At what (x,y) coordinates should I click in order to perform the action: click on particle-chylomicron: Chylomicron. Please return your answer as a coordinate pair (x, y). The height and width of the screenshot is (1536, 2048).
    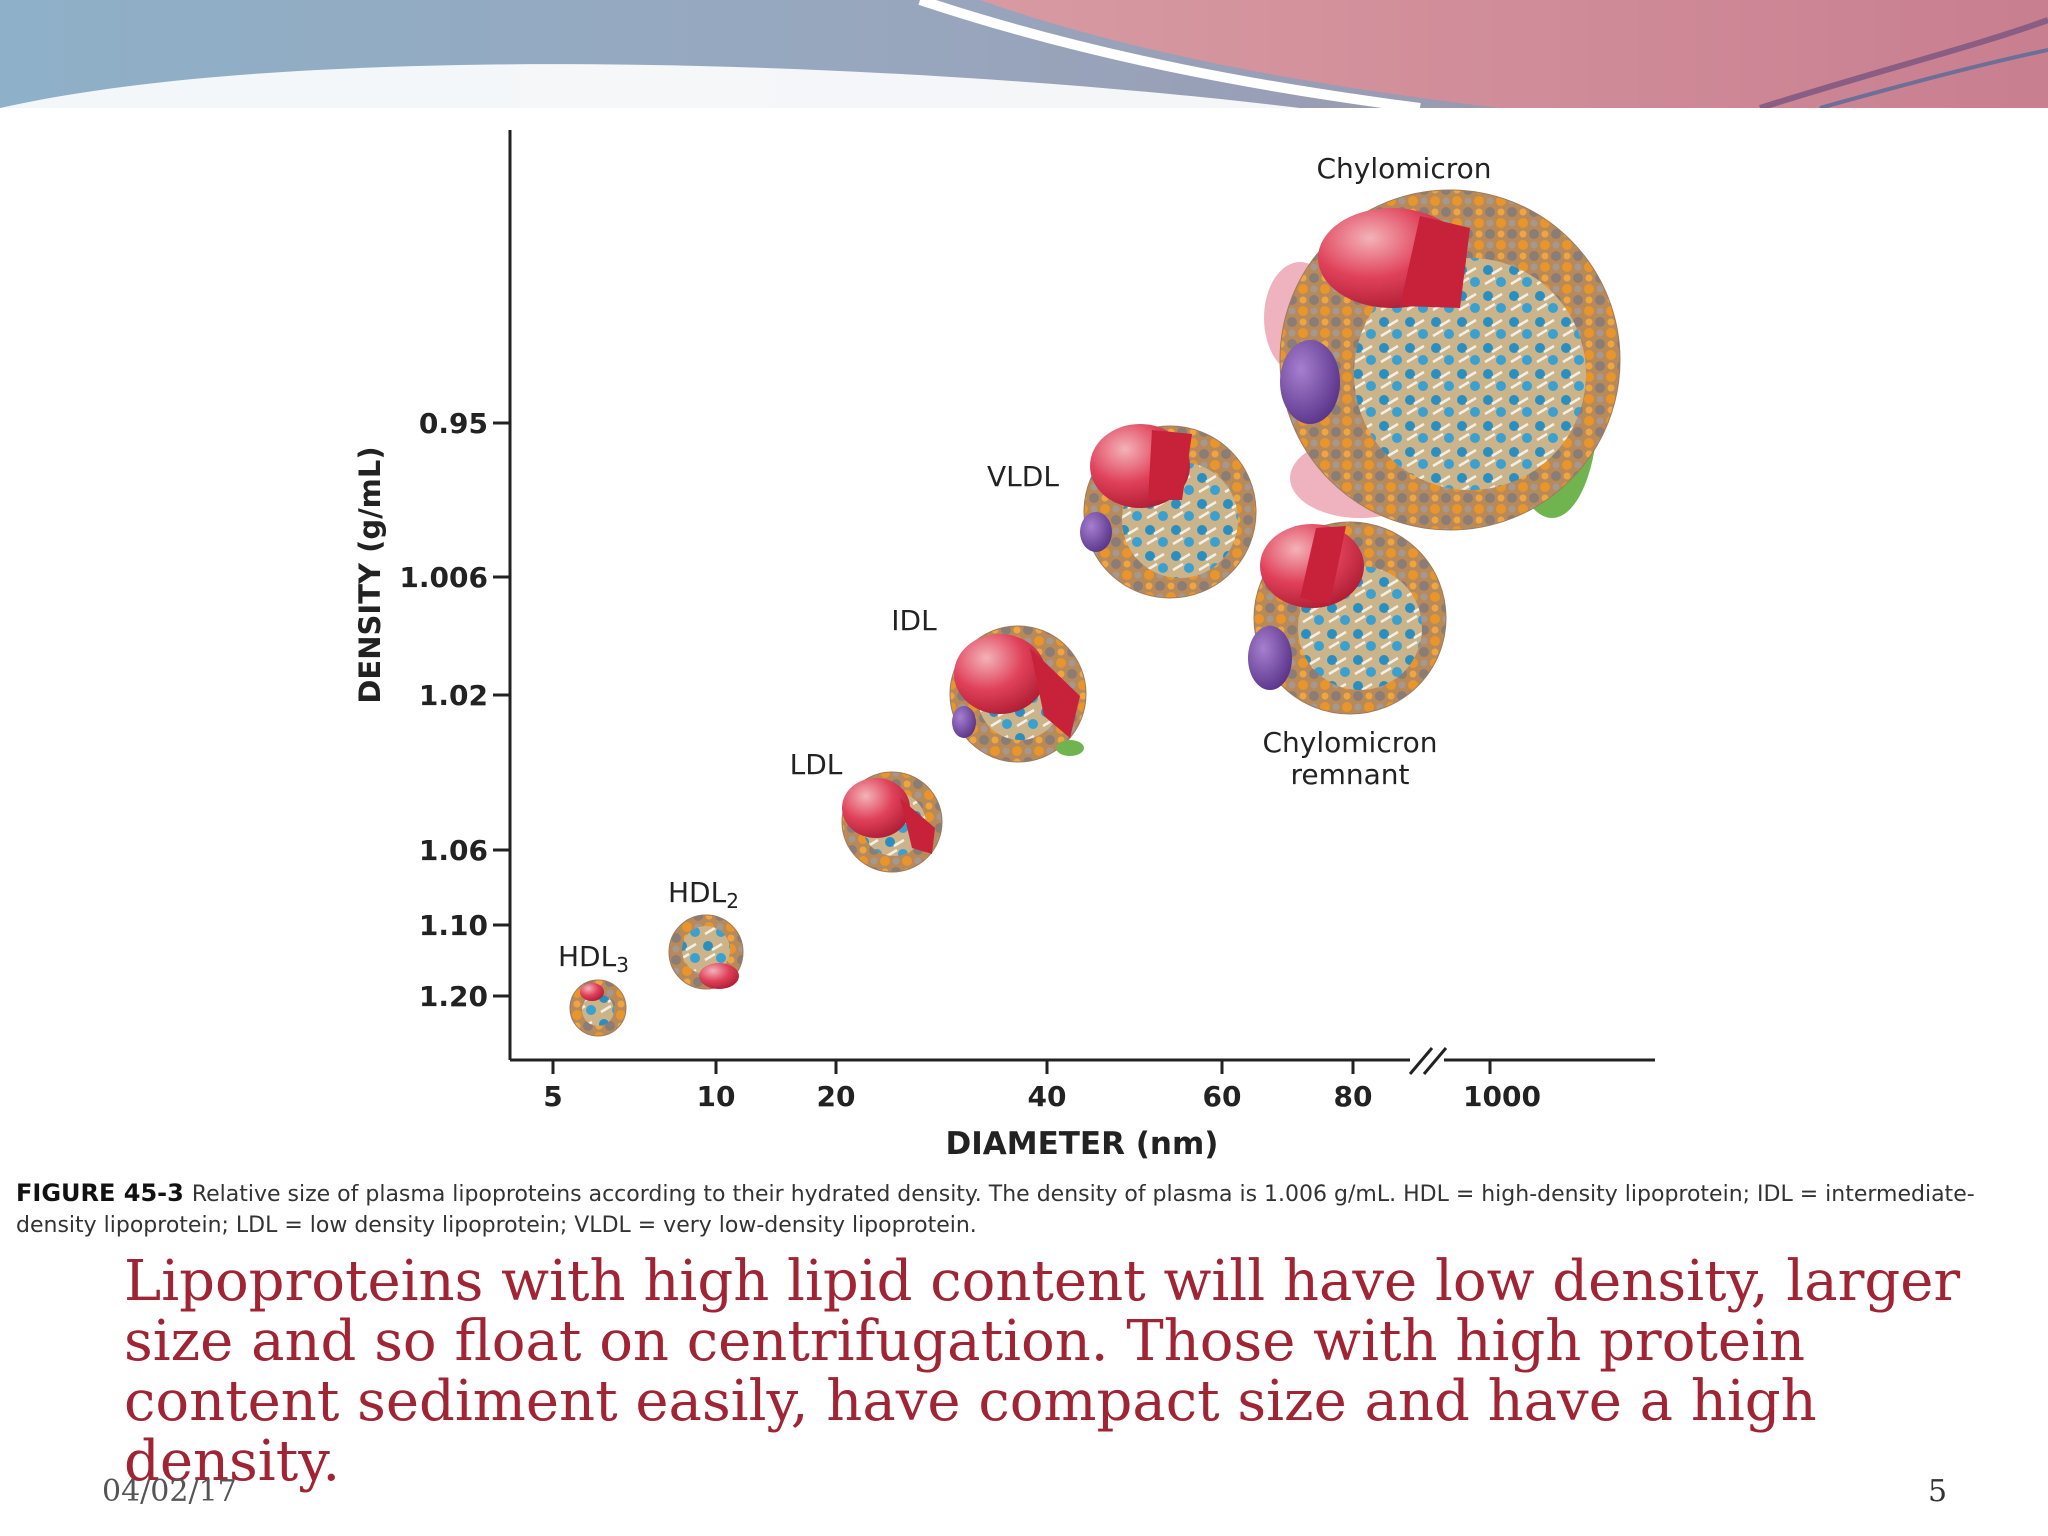
    Looking at the image, I should click on (1442, 341).